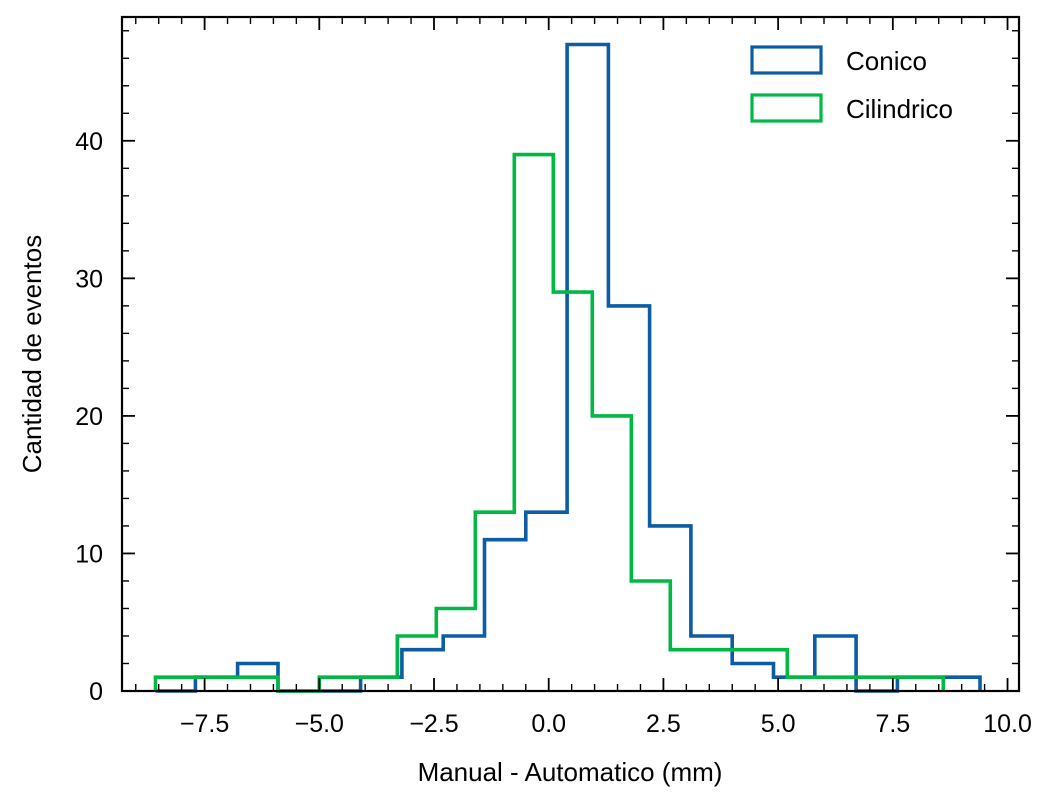 The width and height of the screenshot is (1059, 808). What do you see at coordinates (96, 692) in the screenshot?
I see `y-tick-label: 0` at bounding box center [96, 692].